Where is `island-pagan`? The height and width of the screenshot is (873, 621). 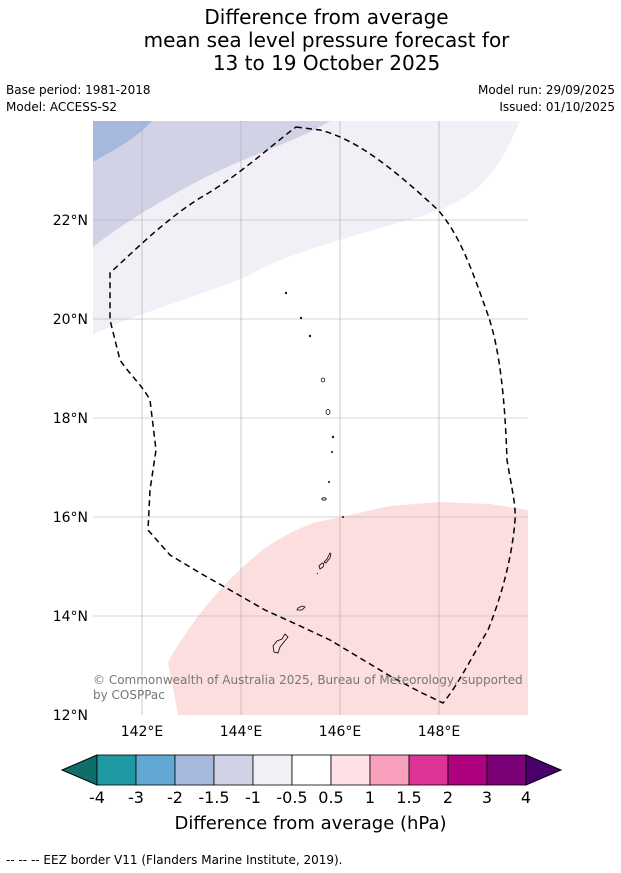
island-pagan is located at coordinates (328, 412).